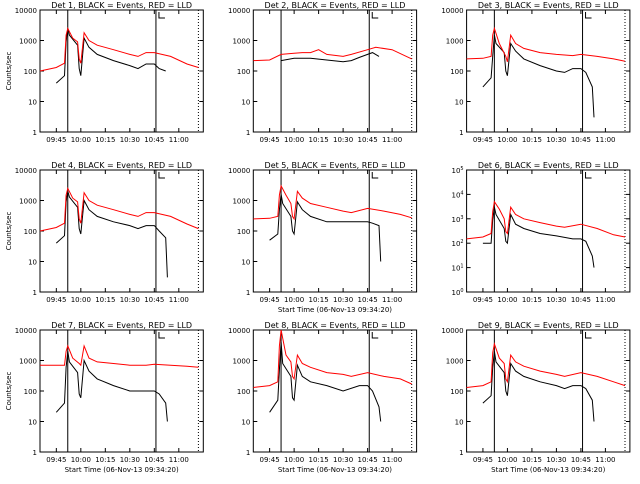 Image resolution: width=640 pixels, height=484 pixels. Describe the element at coordinates (548, 165) in the screenshot. I see `panel-title: Det 6, BLACK = Events, RED = LLD` at that location.